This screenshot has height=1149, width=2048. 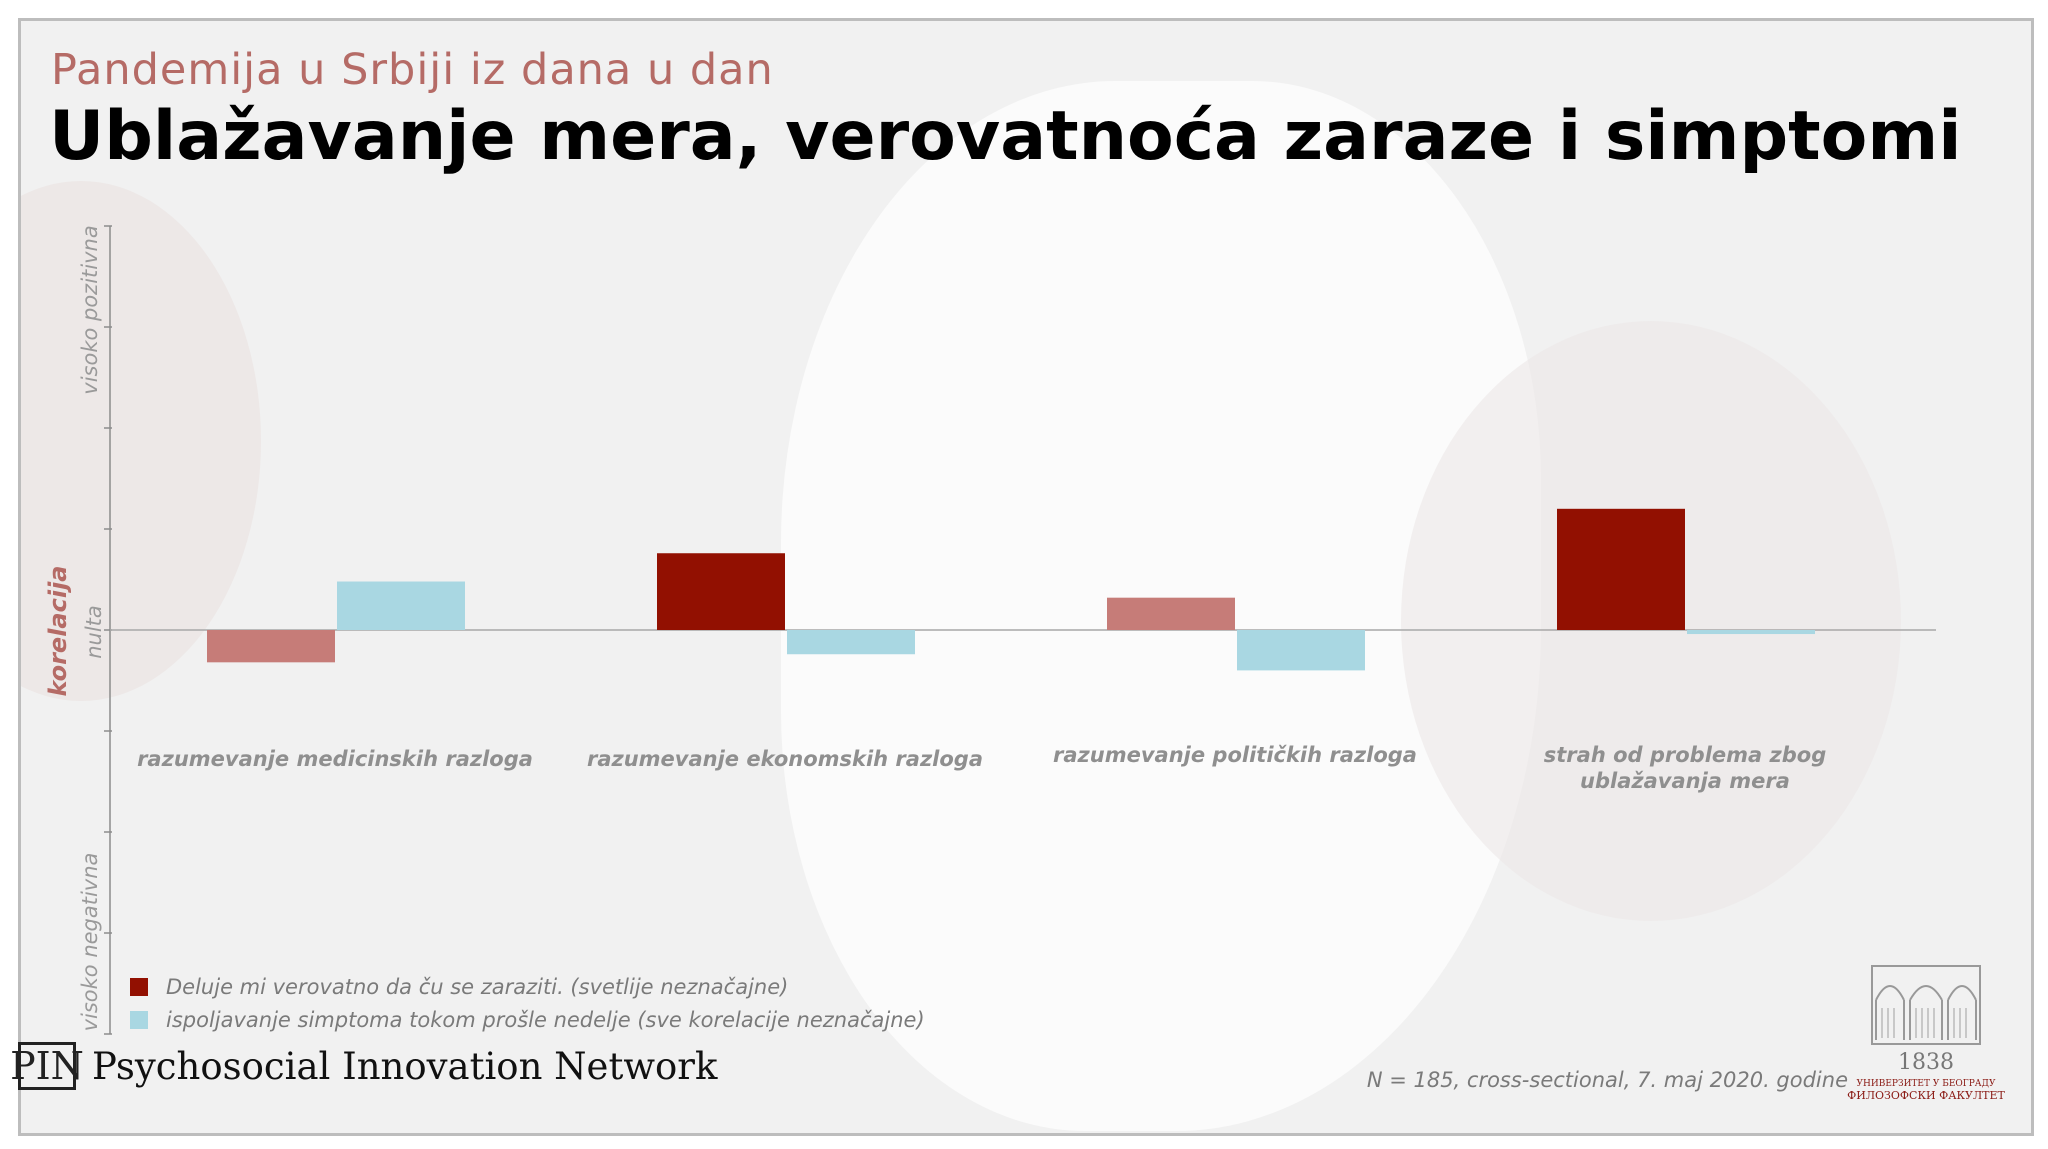 I want to click on legend-swatch-series2, so click(x=139, y=1019).